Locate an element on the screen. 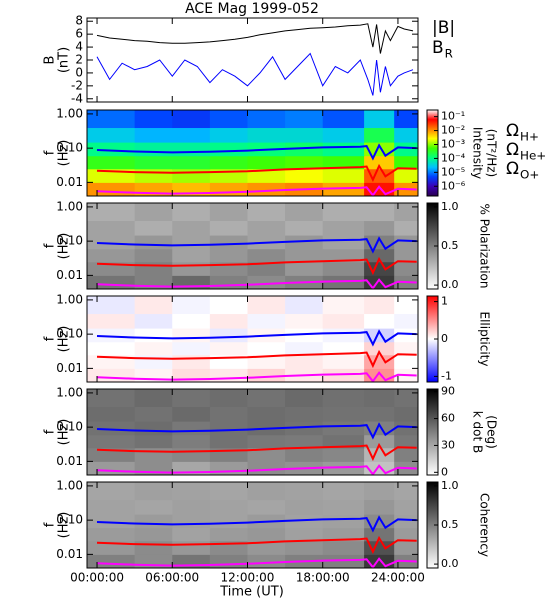  y-tick-label: 4 is located at coordinates (79, 47).